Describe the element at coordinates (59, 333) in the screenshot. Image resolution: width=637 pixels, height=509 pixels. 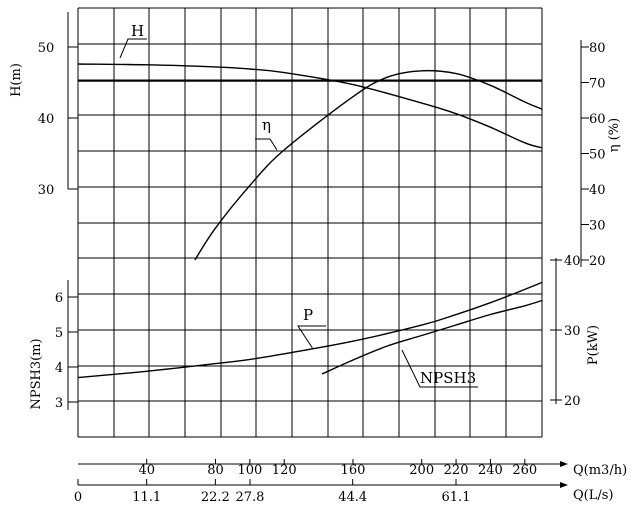
I see `npsh-tick-label: 5` at that location.